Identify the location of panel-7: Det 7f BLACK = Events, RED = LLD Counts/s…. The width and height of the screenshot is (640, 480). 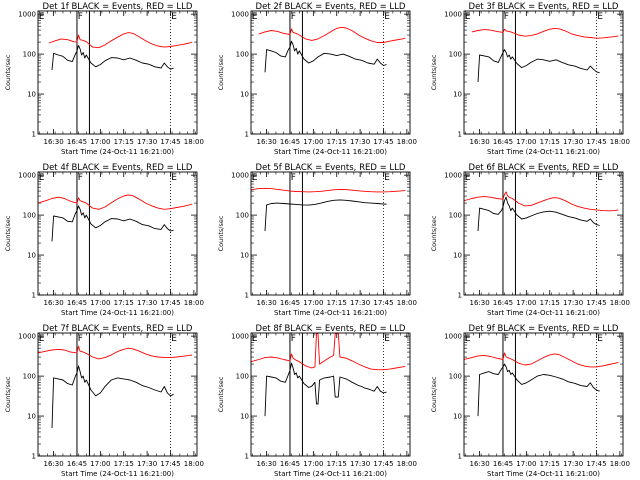
(104, 401).